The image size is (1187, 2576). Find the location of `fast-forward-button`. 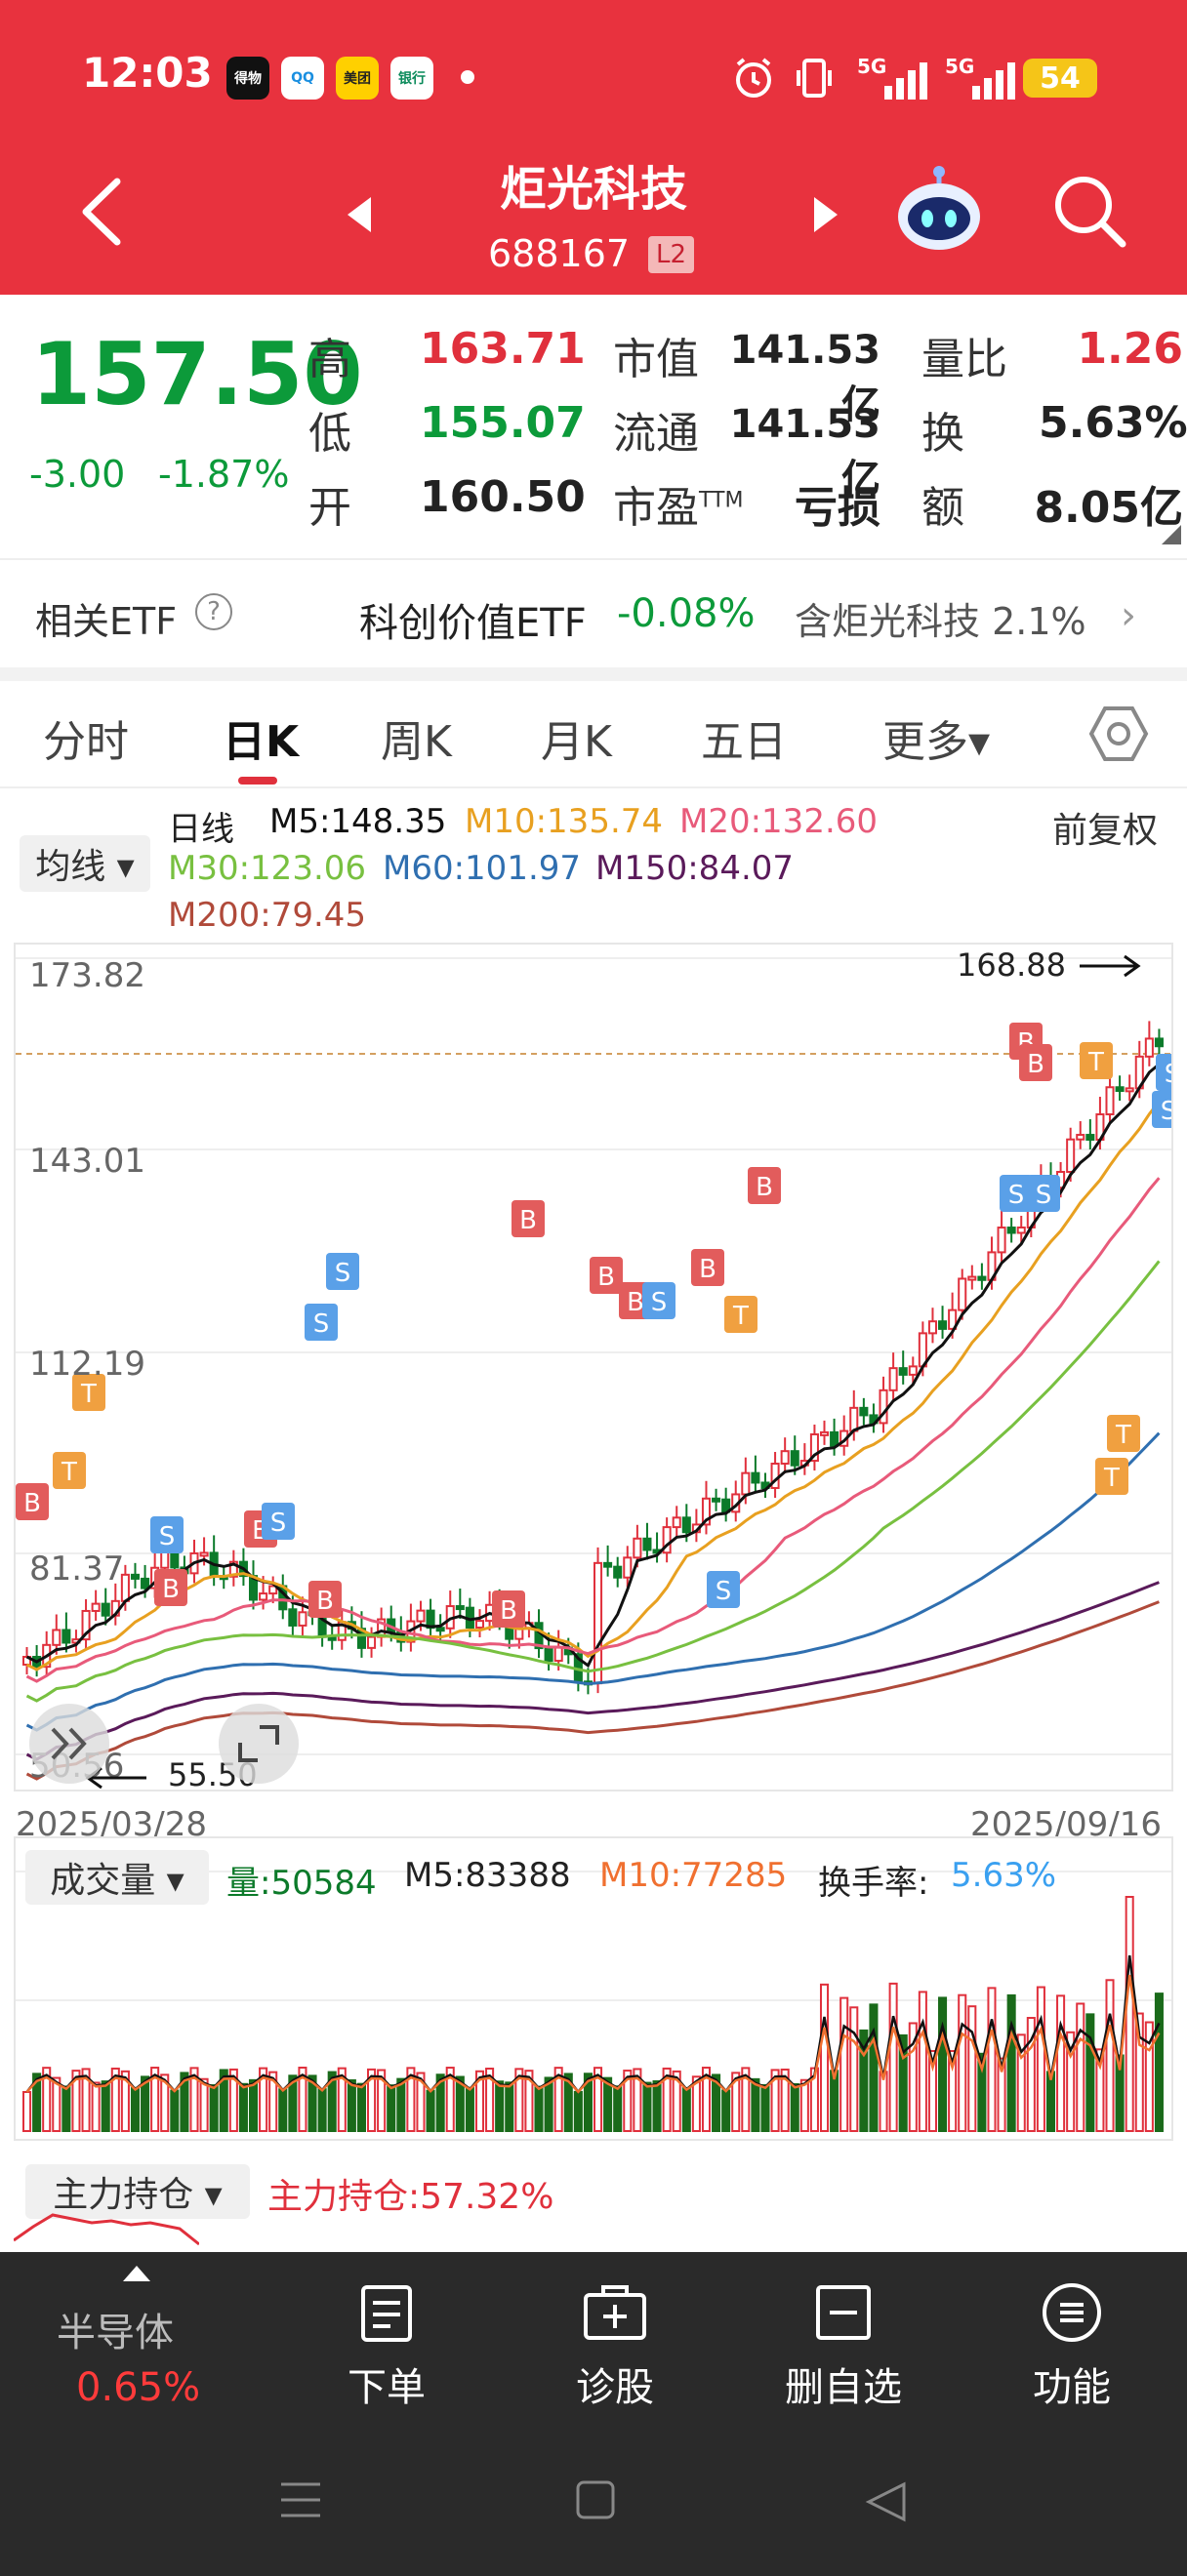

fast-forward-button is located at coordinates (69, 1744).